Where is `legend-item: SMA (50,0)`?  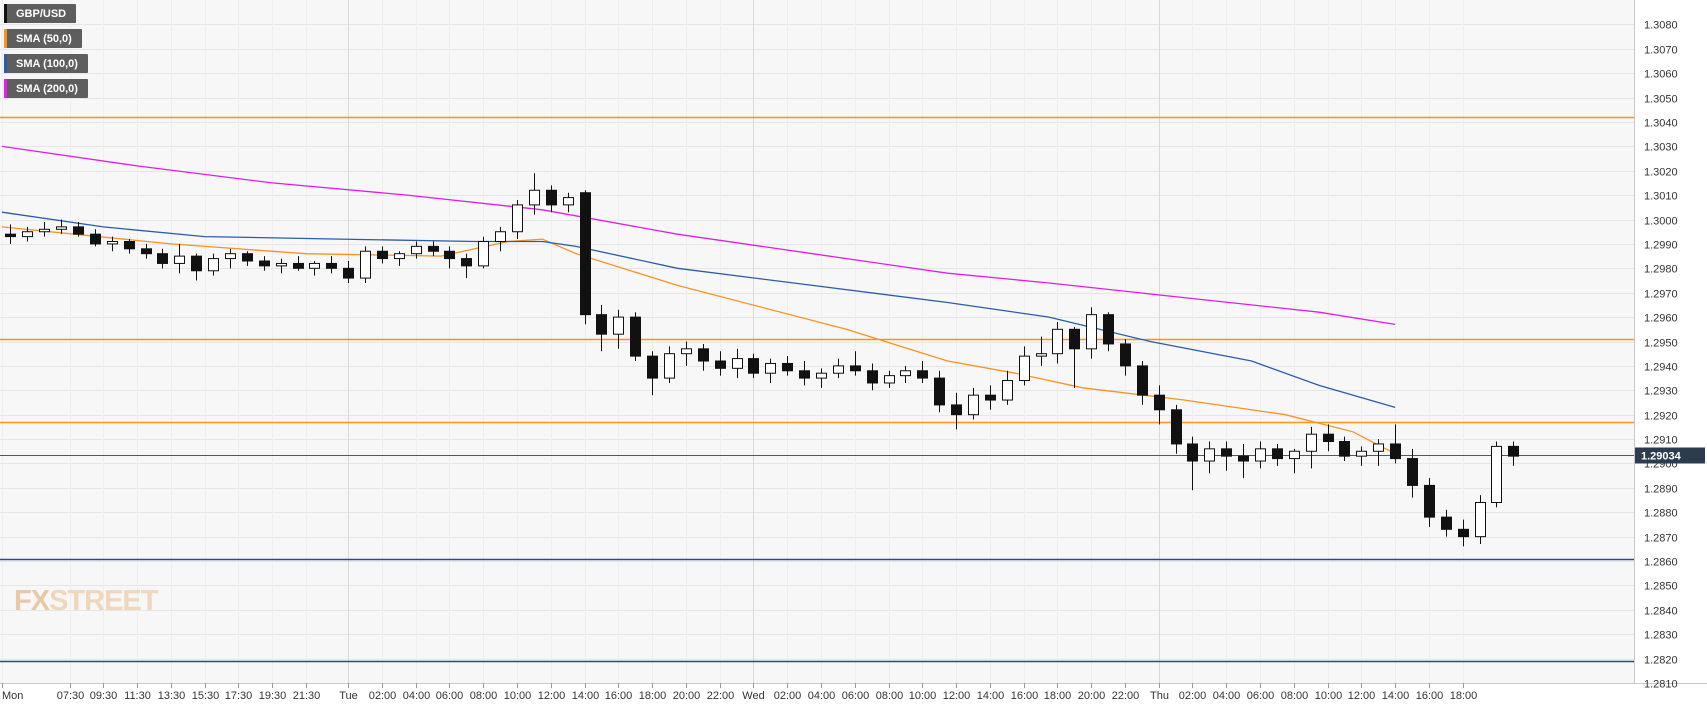 legend-item: SMA (50,0) is located at coordinates (43, 38).